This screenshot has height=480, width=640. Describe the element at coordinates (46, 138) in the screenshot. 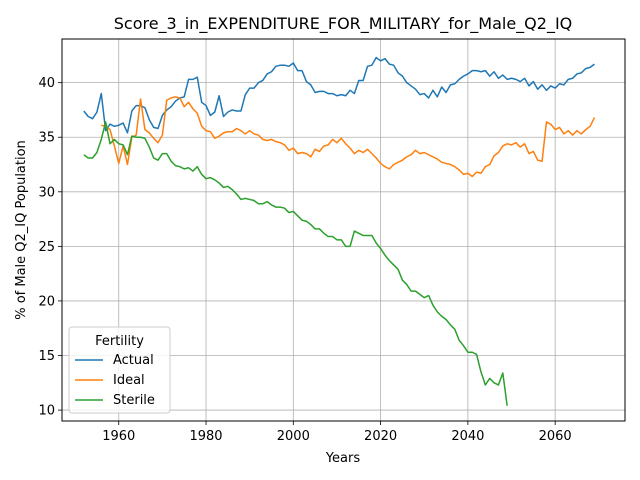

I see `y-tick-label: 35` at that location.